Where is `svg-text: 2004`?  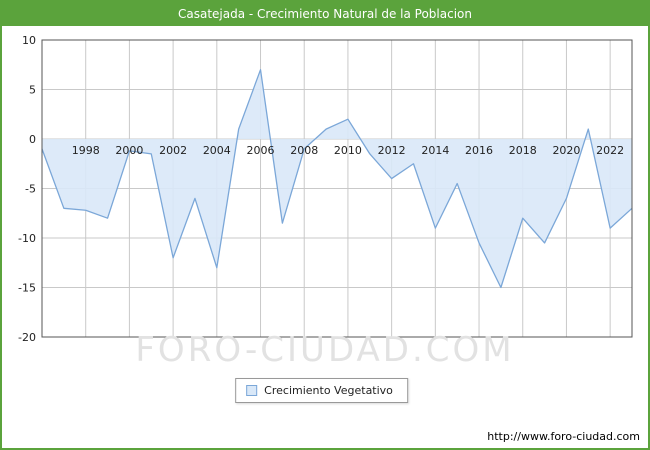 svg-text: 2004 is located at coordinates (217, 150).